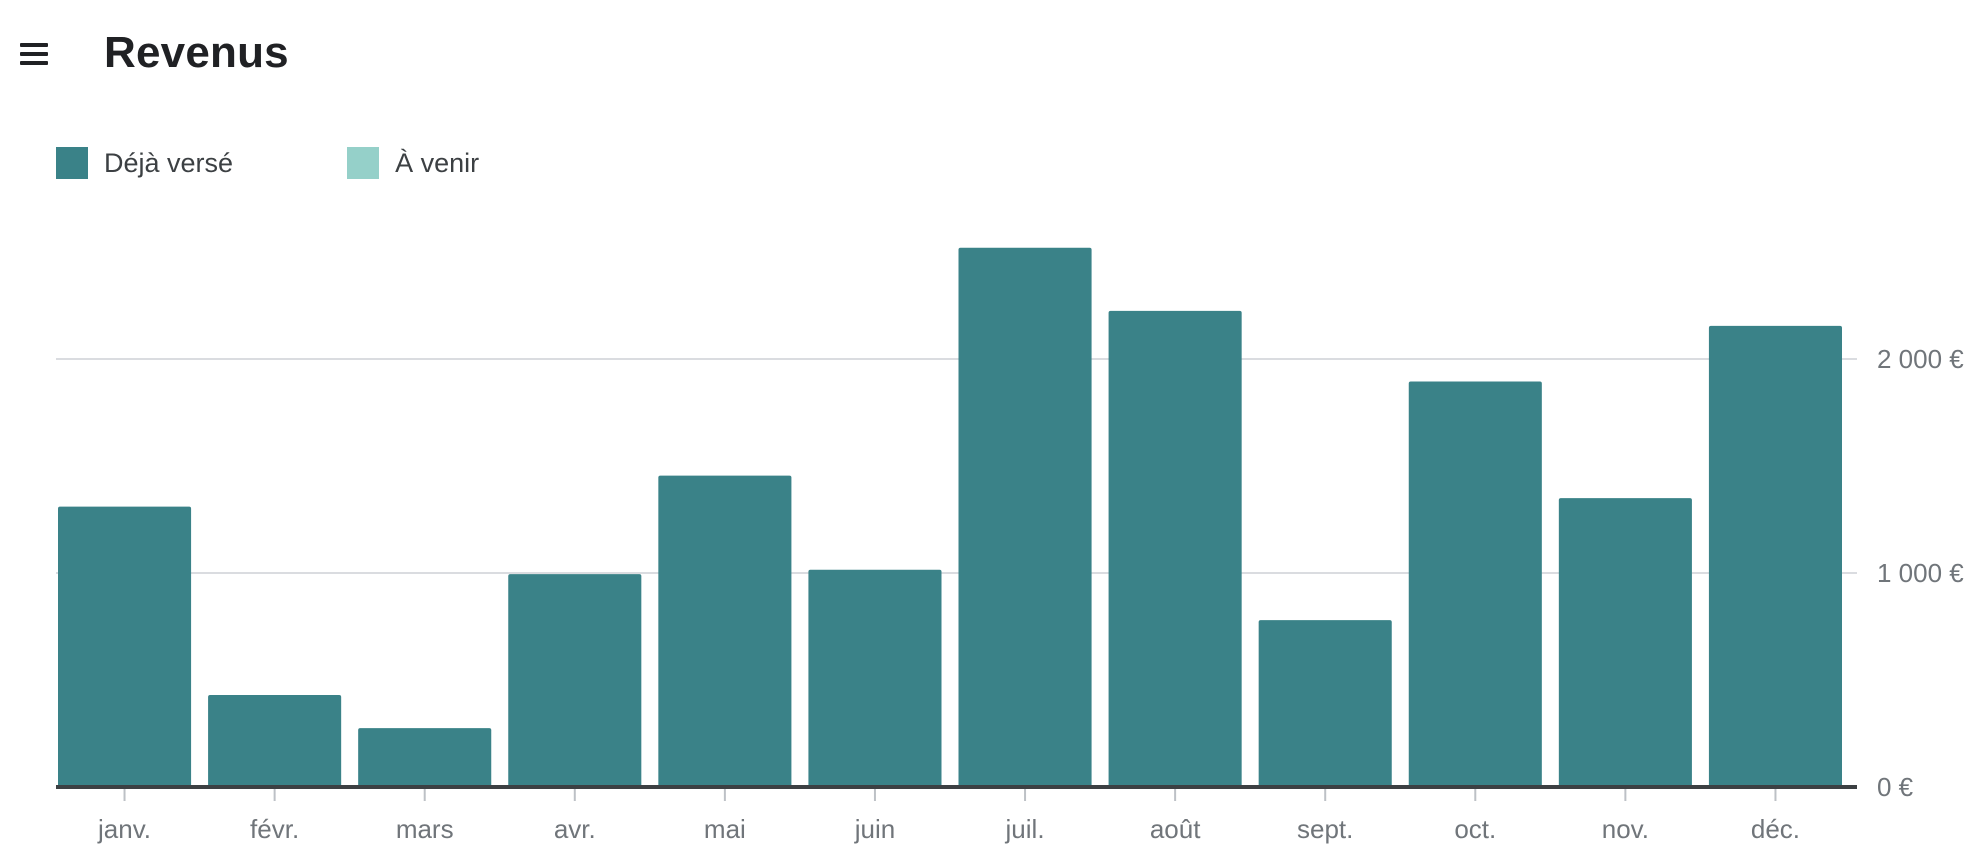 This screenshot has height=868, width=1980. What do you see at coordinates (1920, 359) in the screenshot?
I see `y-tick-label-2: 2 000 €` at bounding box center [1920, 359].